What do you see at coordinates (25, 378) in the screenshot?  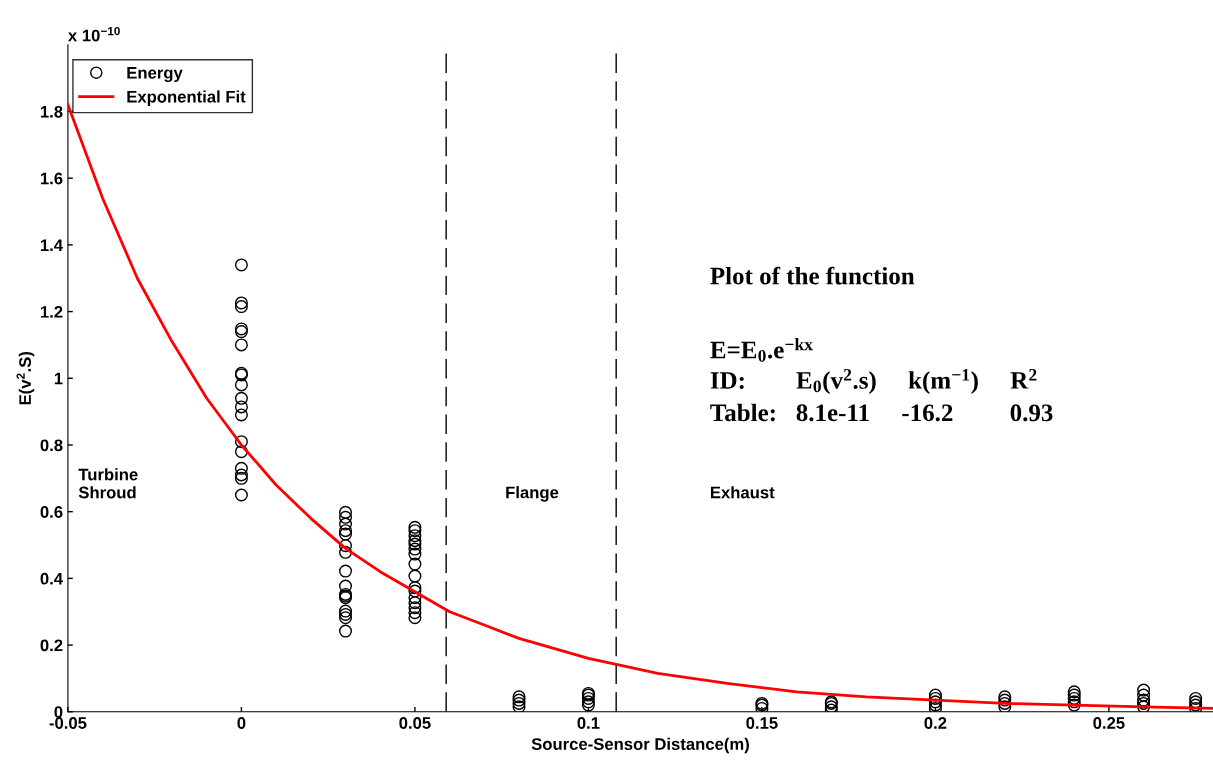 I see `y-axis-title: E(v$^{2}$.S)` at bounding box center [25, 378].